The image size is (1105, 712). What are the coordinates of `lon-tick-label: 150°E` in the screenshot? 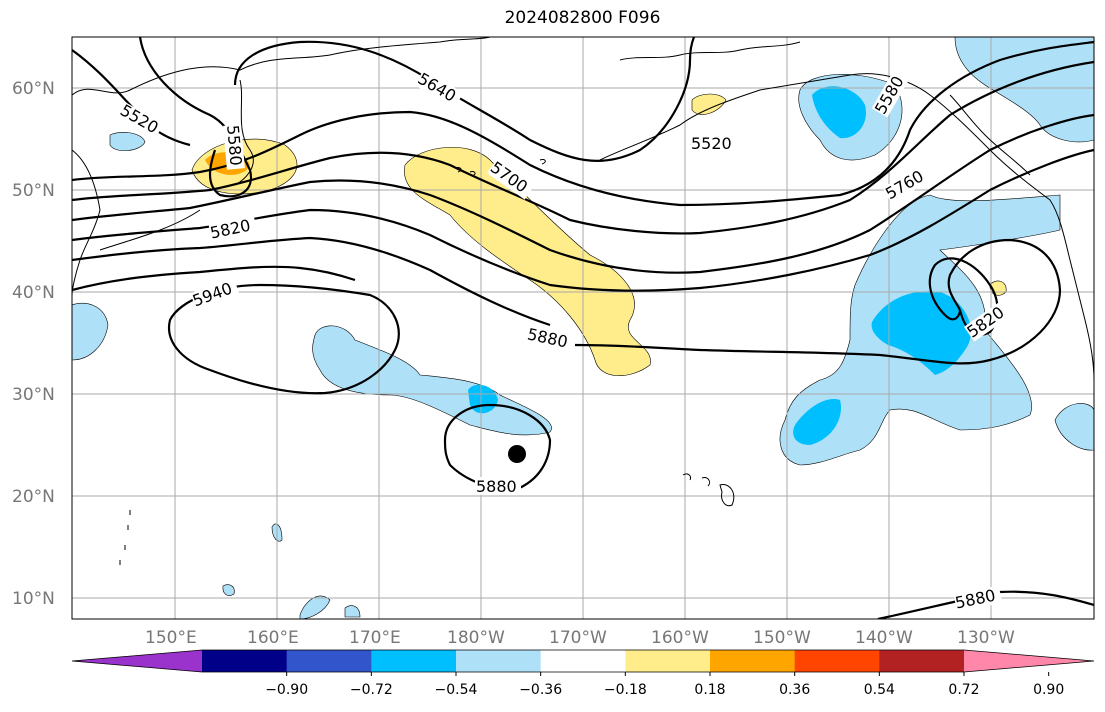 It's located at (171, 638).